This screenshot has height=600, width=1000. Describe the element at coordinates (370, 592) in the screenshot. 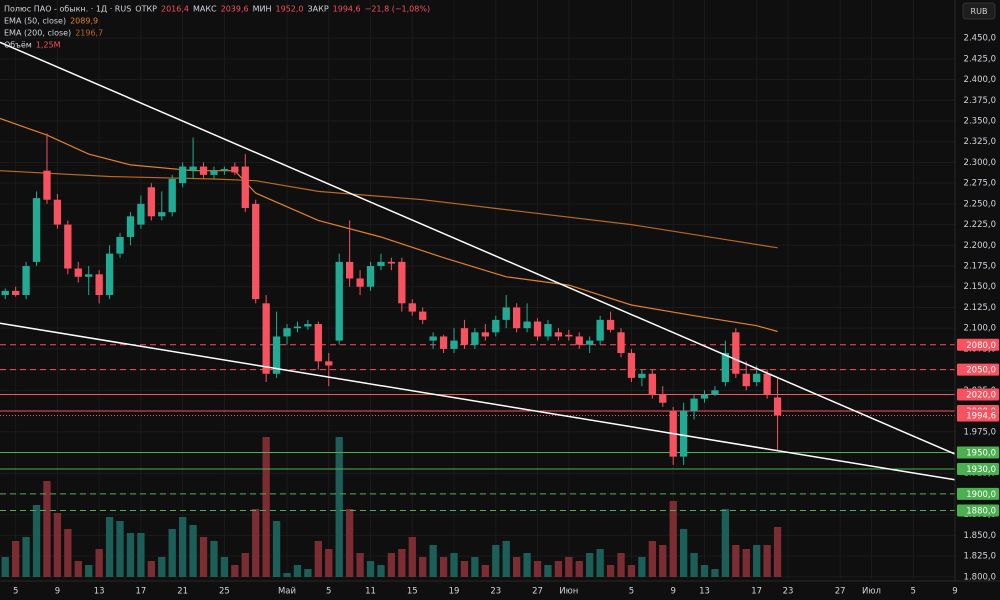

I see `x-tick-label: 11` at that location.